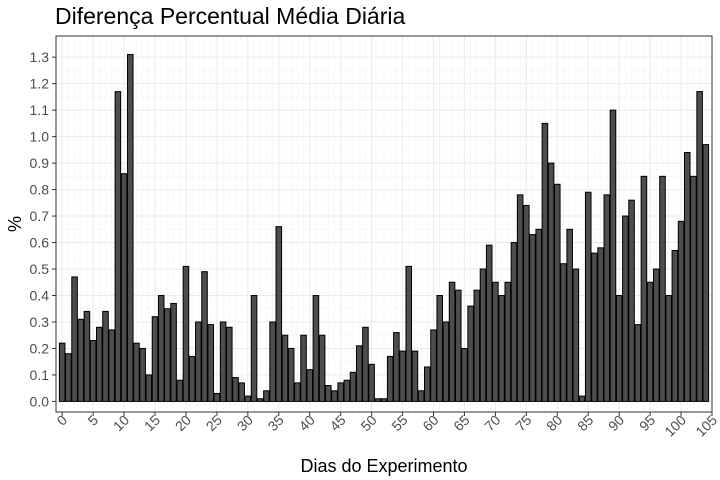  What do you see at coordinates (40, 243) in the screenshot?
I see `y-tick-label: 0.6` at bounding box center [40, 243].